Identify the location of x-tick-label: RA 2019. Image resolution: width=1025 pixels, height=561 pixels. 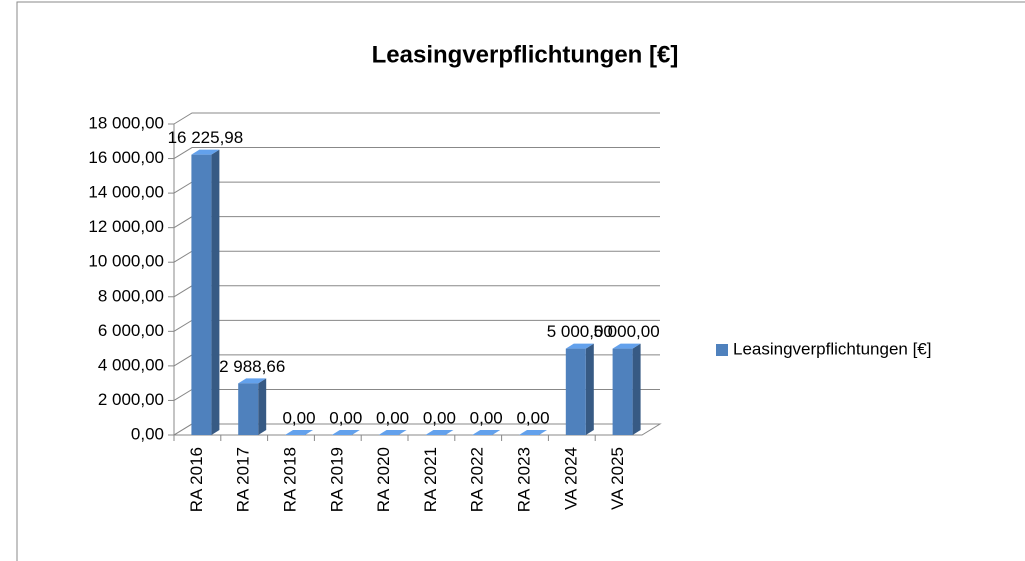
(336, 479).